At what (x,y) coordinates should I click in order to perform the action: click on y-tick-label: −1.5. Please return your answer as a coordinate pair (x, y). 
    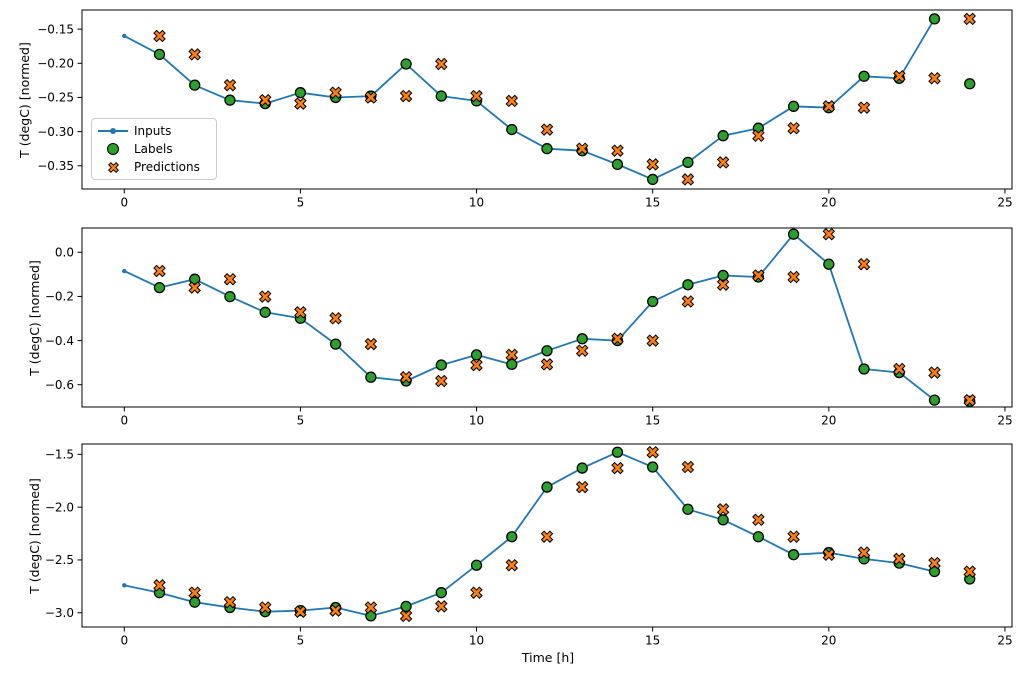
    Looking at the image, I should click on (59, 455).